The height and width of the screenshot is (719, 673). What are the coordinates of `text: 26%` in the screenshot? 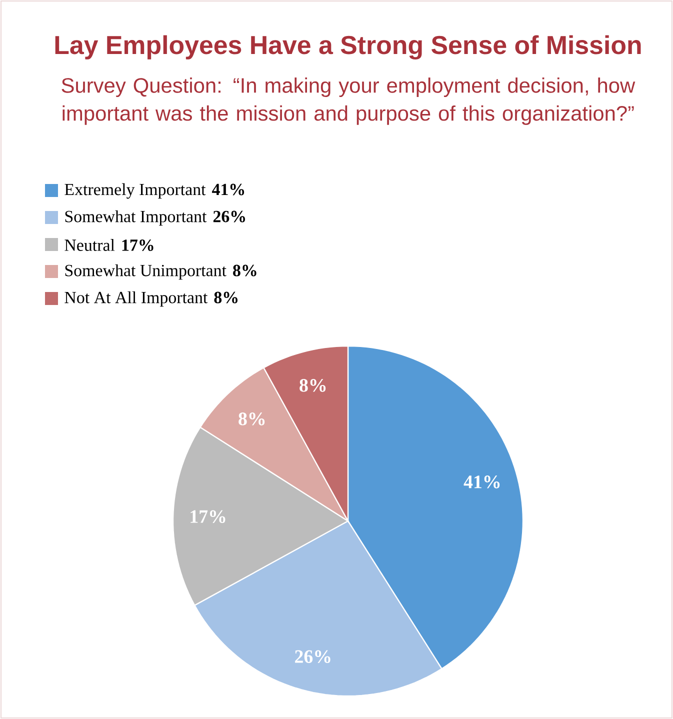 It's located at (229, 216).